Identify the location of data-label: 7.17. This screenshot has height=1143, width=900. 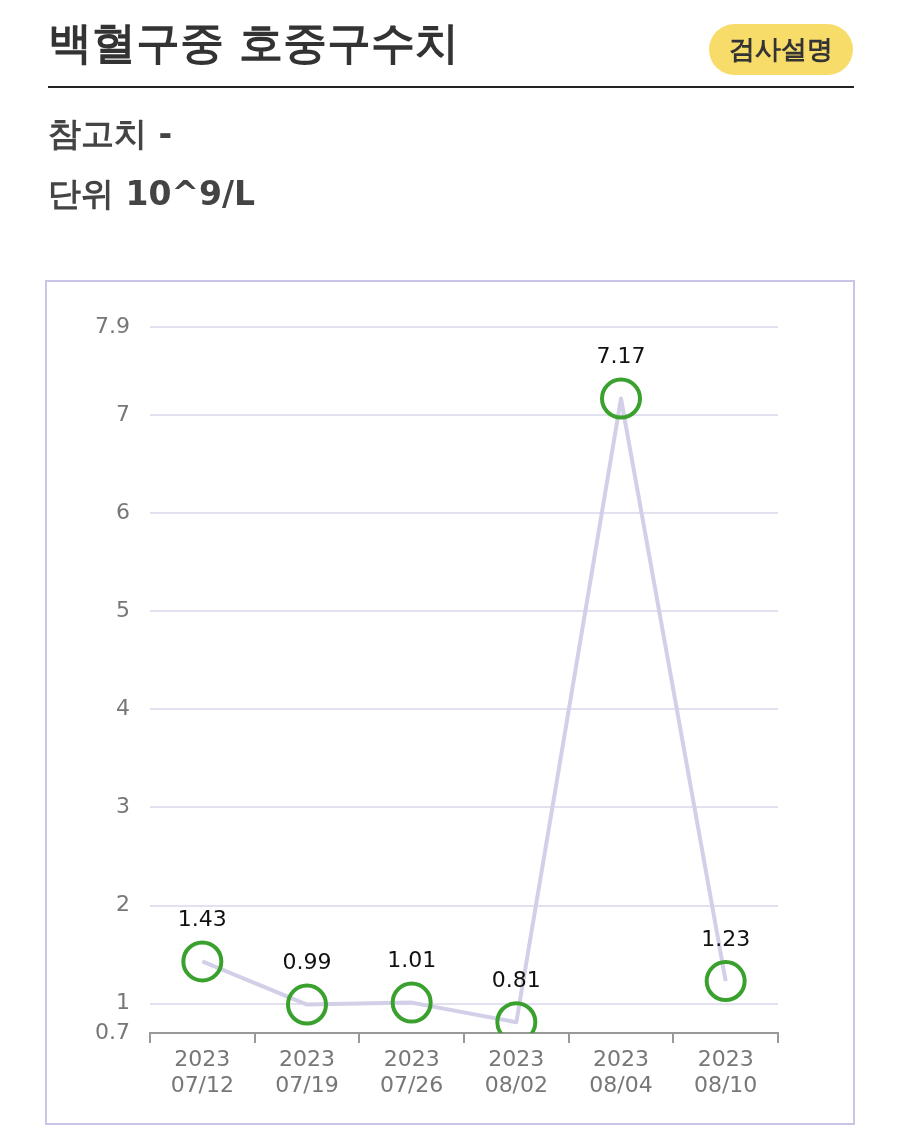
(621, 356).